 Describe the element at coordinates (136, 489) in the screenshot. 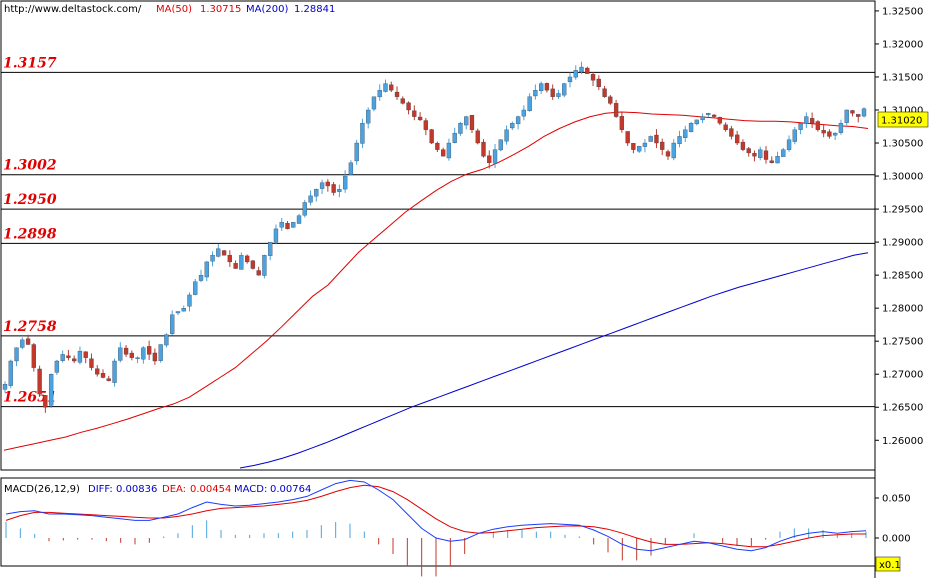

I see `macd-diff-value: 0.00836` at that location.